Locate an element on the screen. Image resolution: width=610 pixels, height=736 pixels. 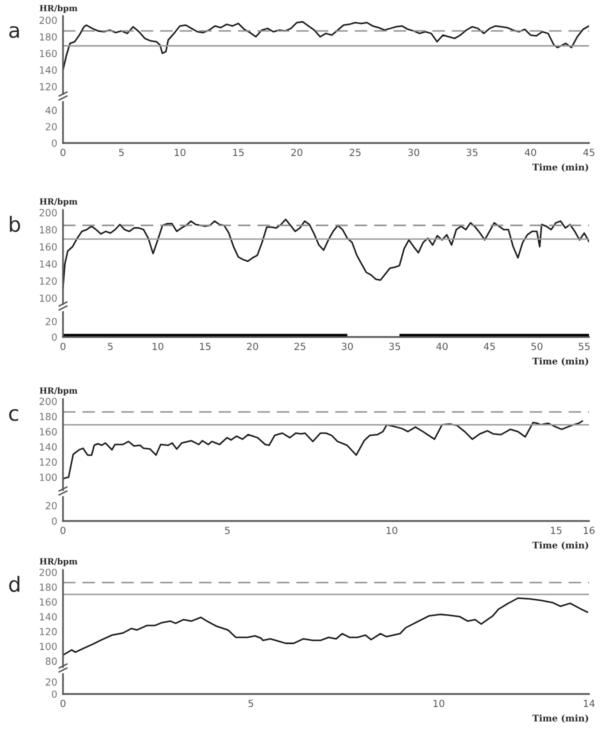
y-tick-label: 80 is located at coordinates (51, 661).